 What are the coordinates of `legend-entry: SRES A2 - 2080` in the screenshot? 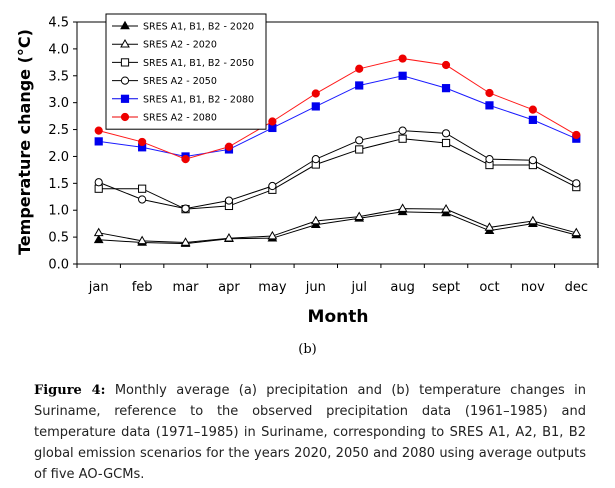 It's located at (164, 118).